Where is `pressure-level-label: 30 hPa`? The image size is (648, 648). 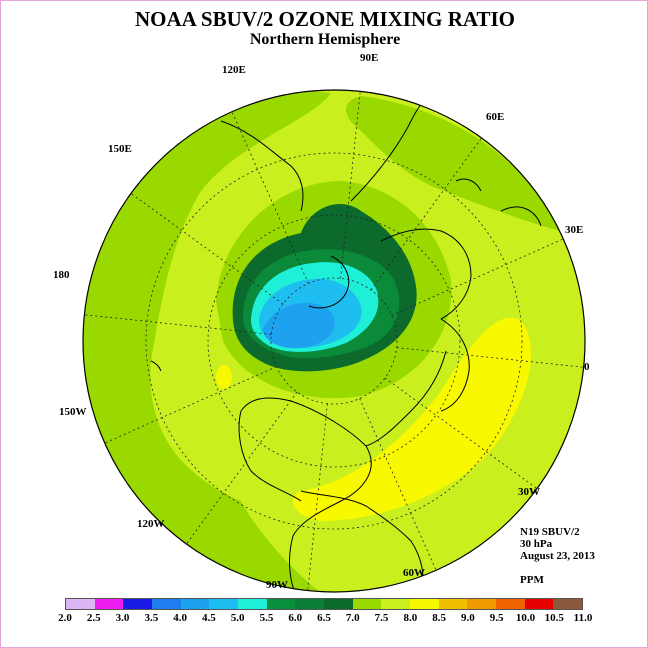 pressure-level-label: 30 hPa is located at coordinates (536, 544).